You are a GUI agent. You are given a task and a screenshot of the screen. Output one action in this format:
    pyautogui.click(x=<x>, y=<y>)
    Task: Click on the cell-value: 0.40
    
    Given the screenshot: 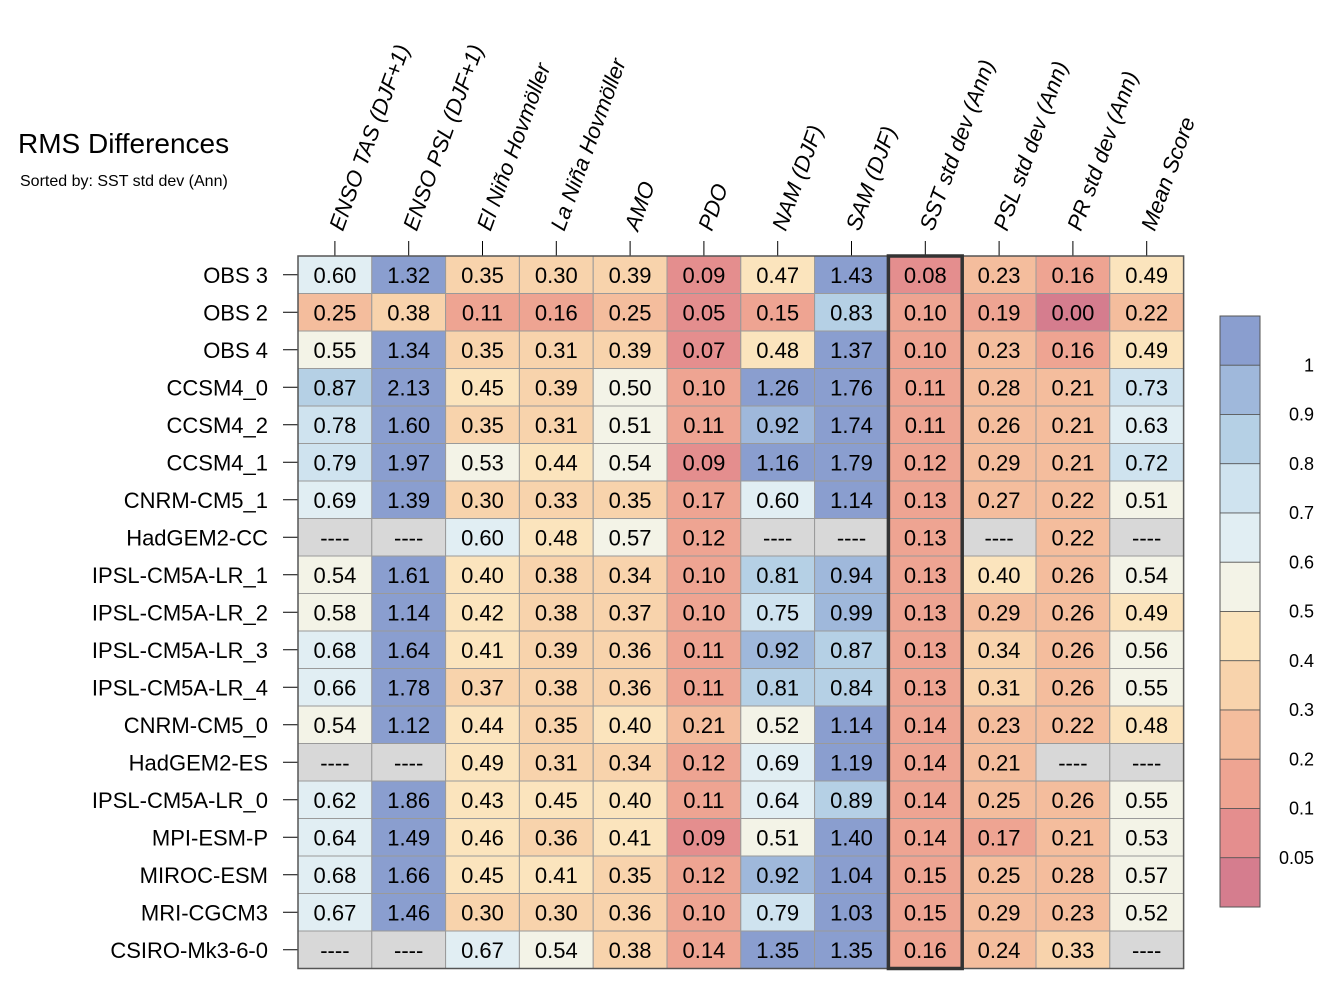 What is the action you would take?
    pyautogui.click(x=482, y=575)
    